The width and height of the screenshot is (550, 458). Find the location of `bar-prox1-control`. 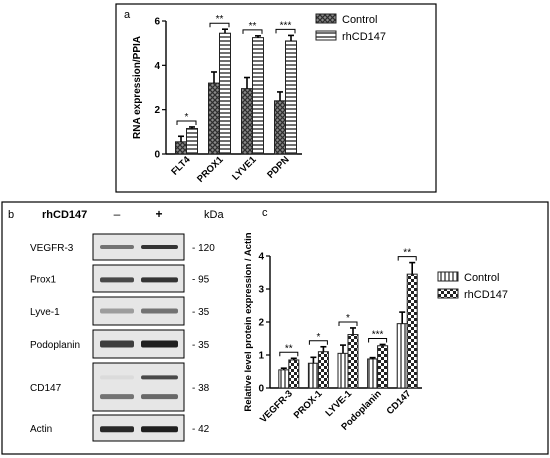

bar-prox1-control is located at coordinates (214, 118).